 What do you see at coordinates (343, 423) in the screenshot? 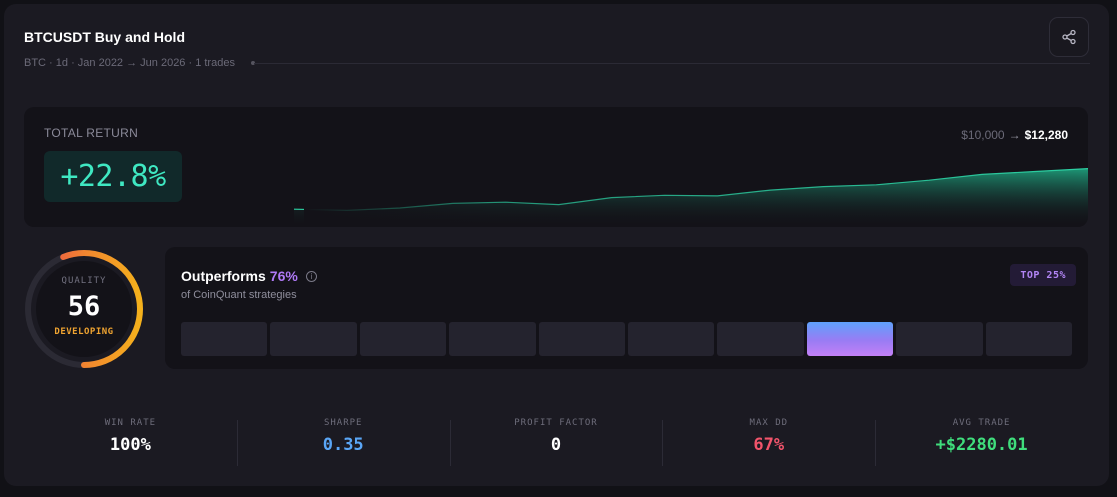
I see `stat-label: SHARPE` at bounding box center [343, 423].